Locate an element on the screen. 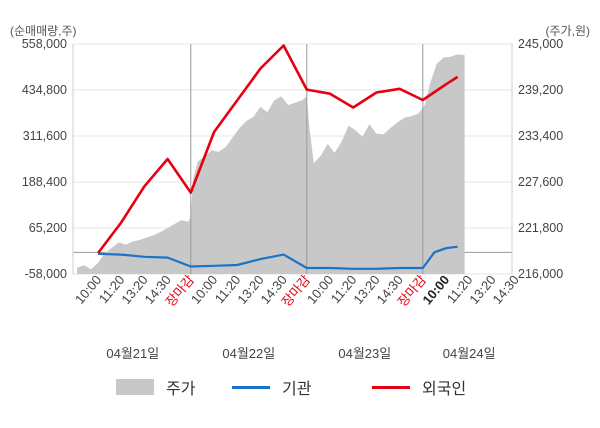 The width and height of the screenshot is (600, 428). legend-swatch-foreigner is located at coordinates (391, 387).